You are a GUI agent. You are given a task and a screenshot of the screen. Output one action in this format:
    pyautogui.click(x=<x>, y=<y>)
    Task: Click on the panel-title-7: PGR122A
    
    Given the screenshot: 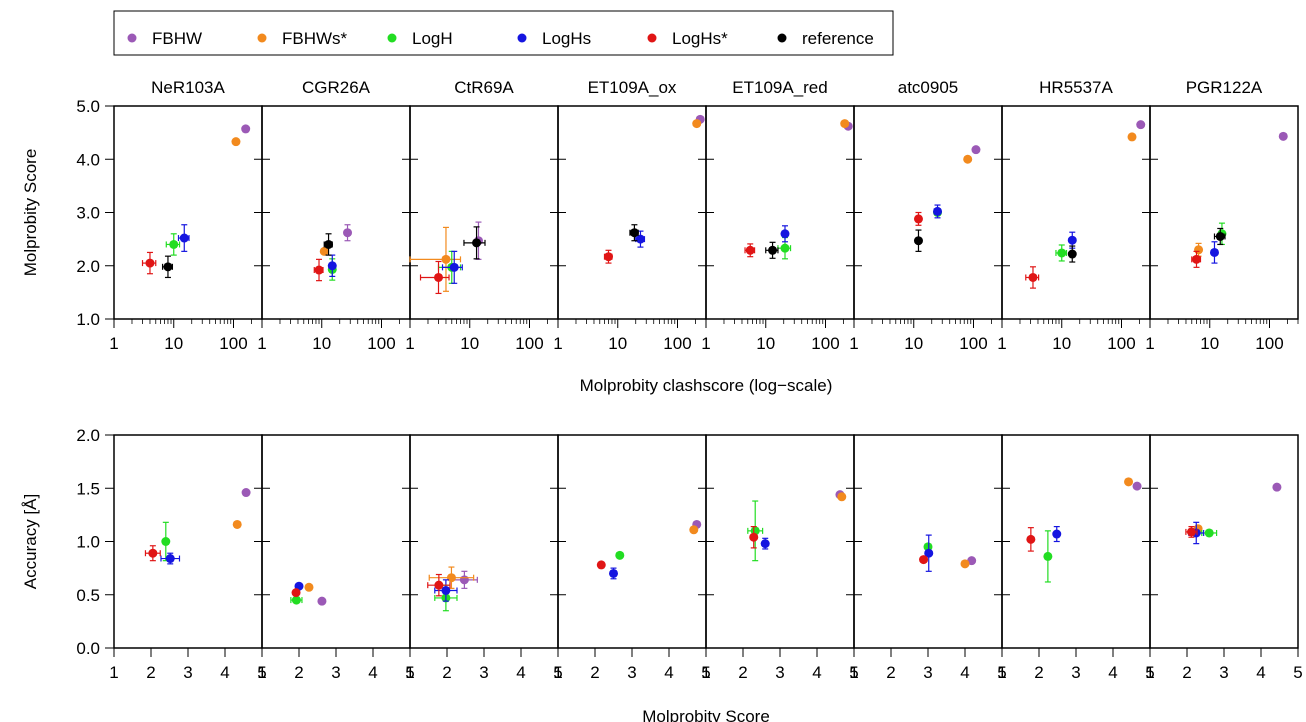 What is the action you would take?
    pyautogui.click(x=1224, y=87)
    